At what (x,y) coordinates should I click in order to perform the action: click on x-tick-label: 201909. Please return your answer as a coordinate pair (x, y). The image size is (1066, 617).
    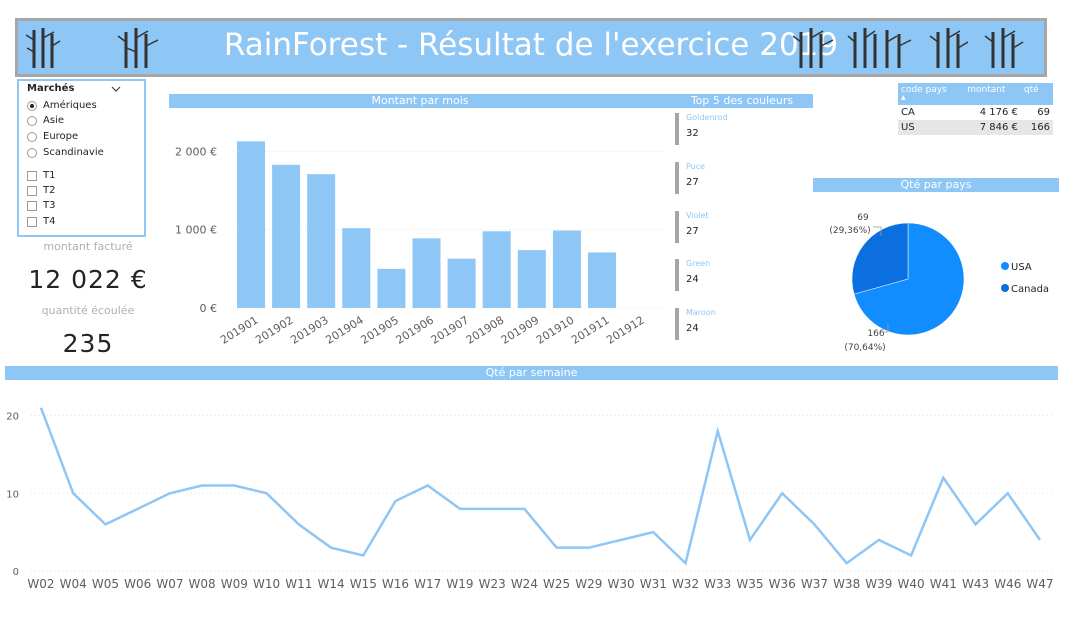
    Looking at the image, I should click on (520, 330).